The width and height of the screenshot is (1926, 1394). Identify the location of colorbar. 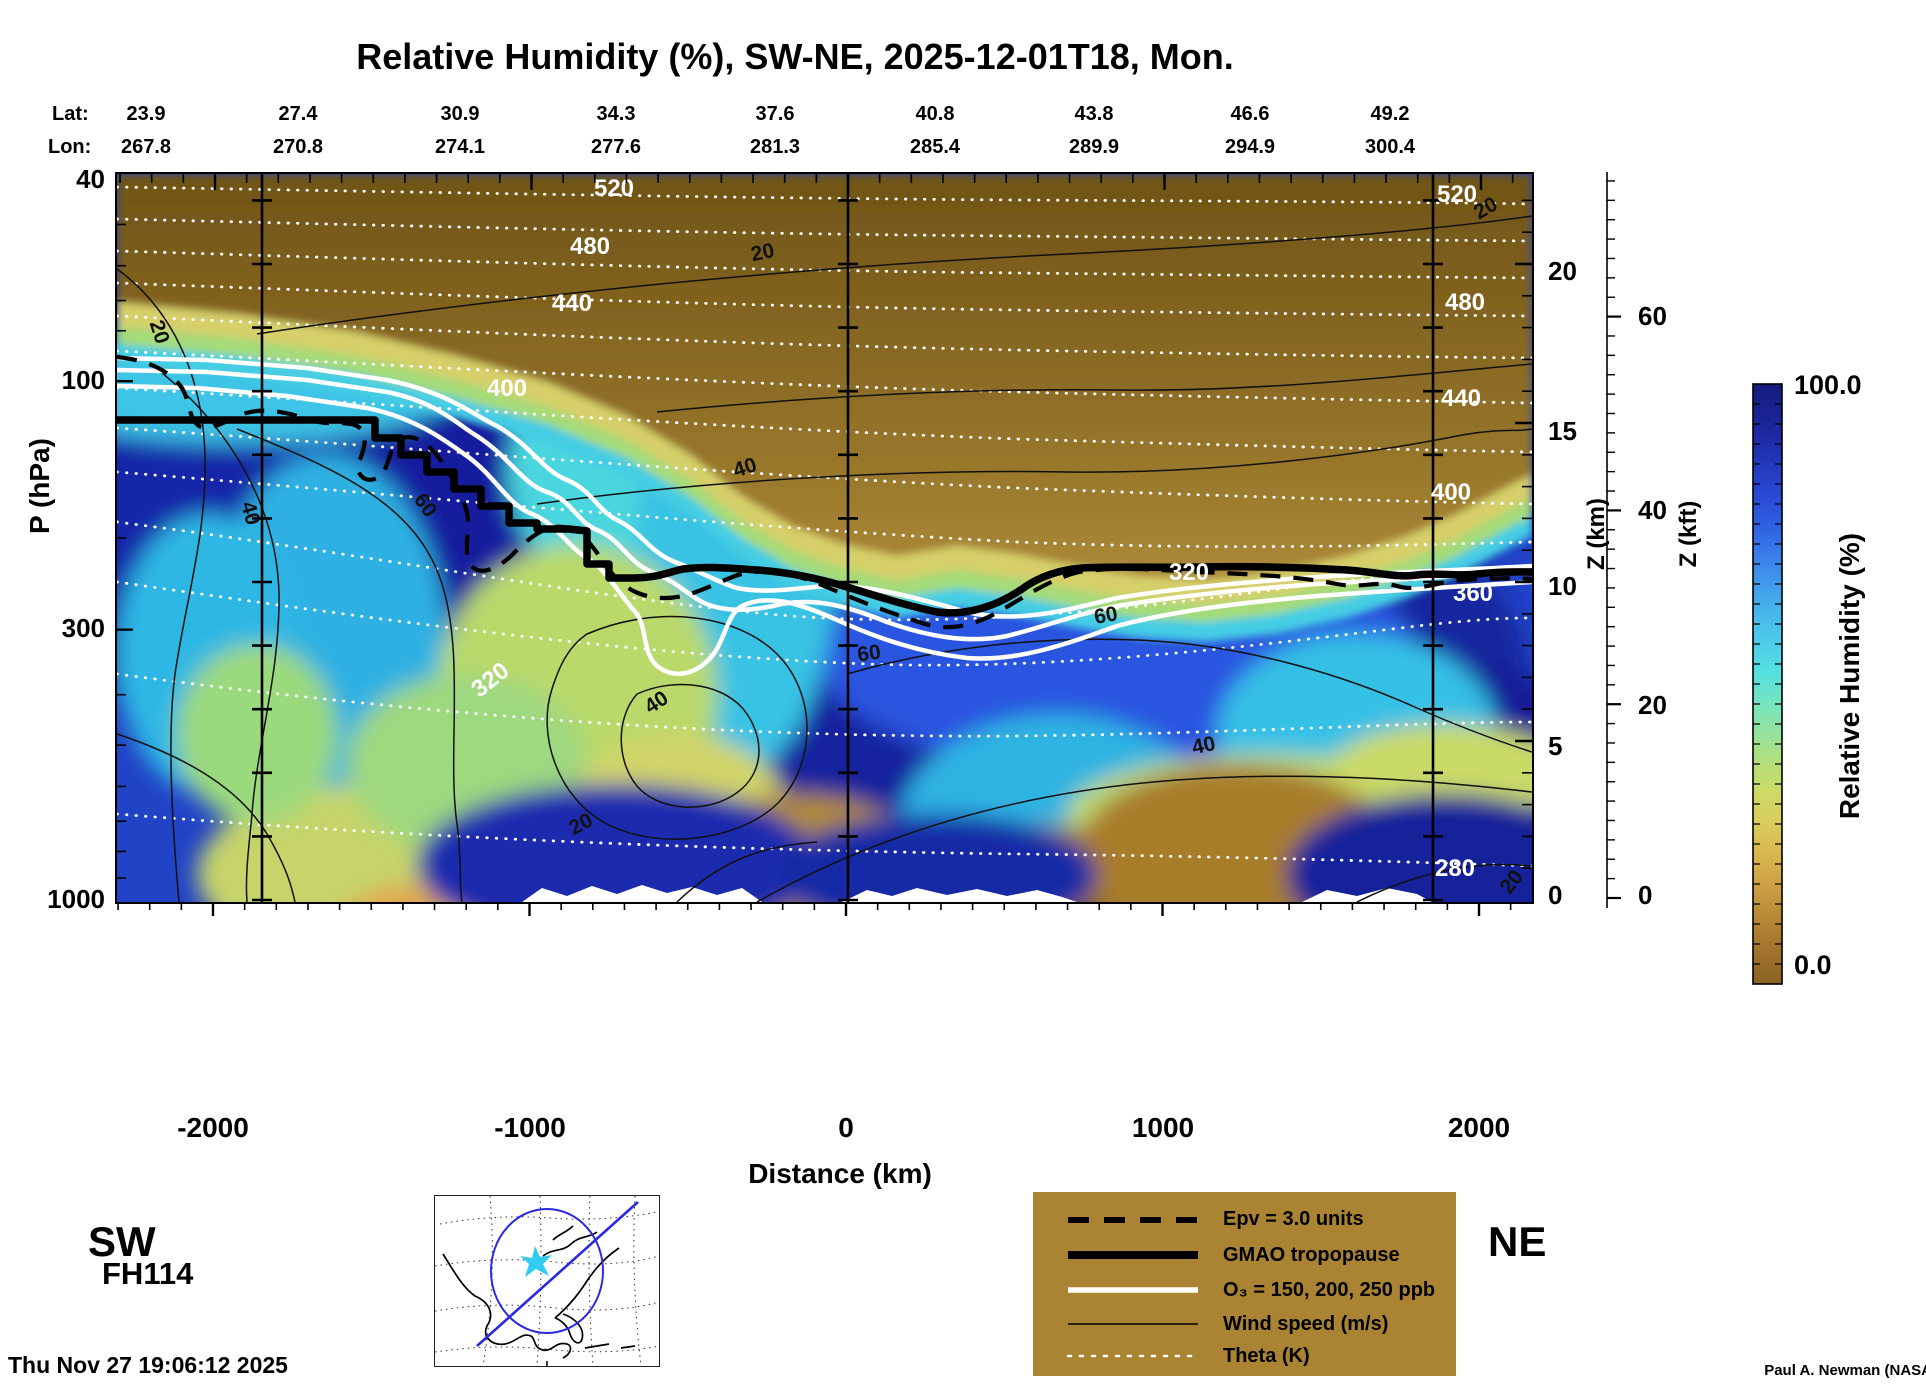
(1767, 684).